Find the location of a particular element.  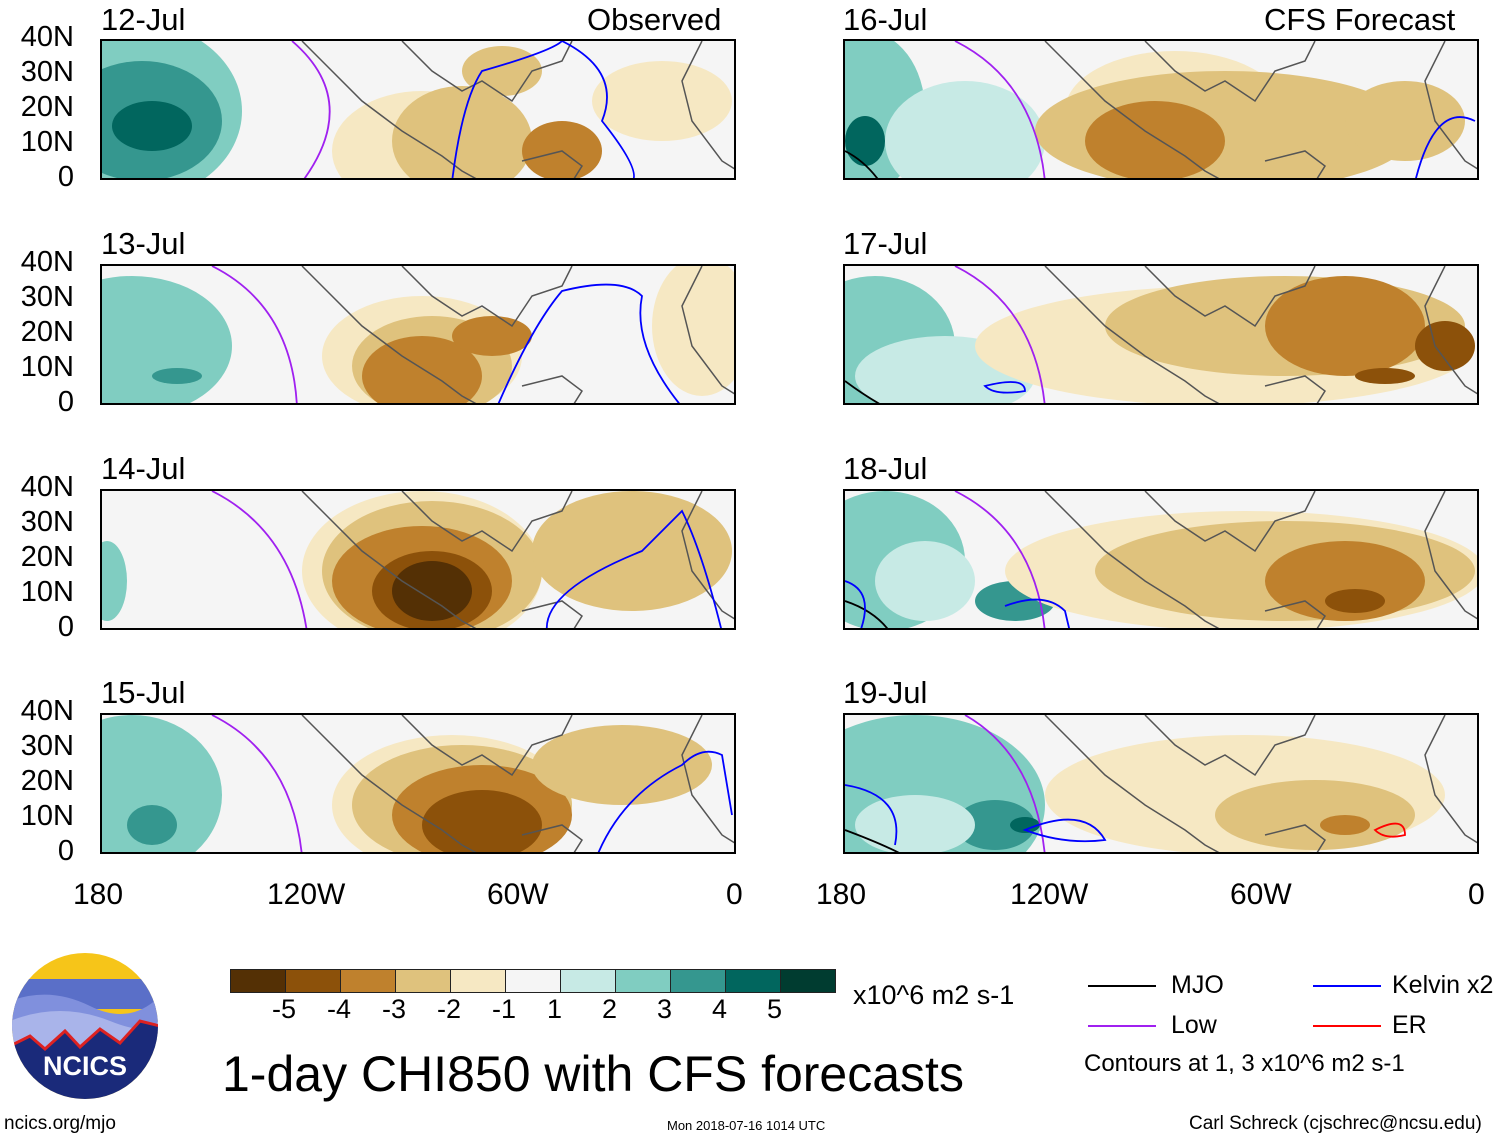

lon-label-0-left: 0 is located at coordinates (734, 894).